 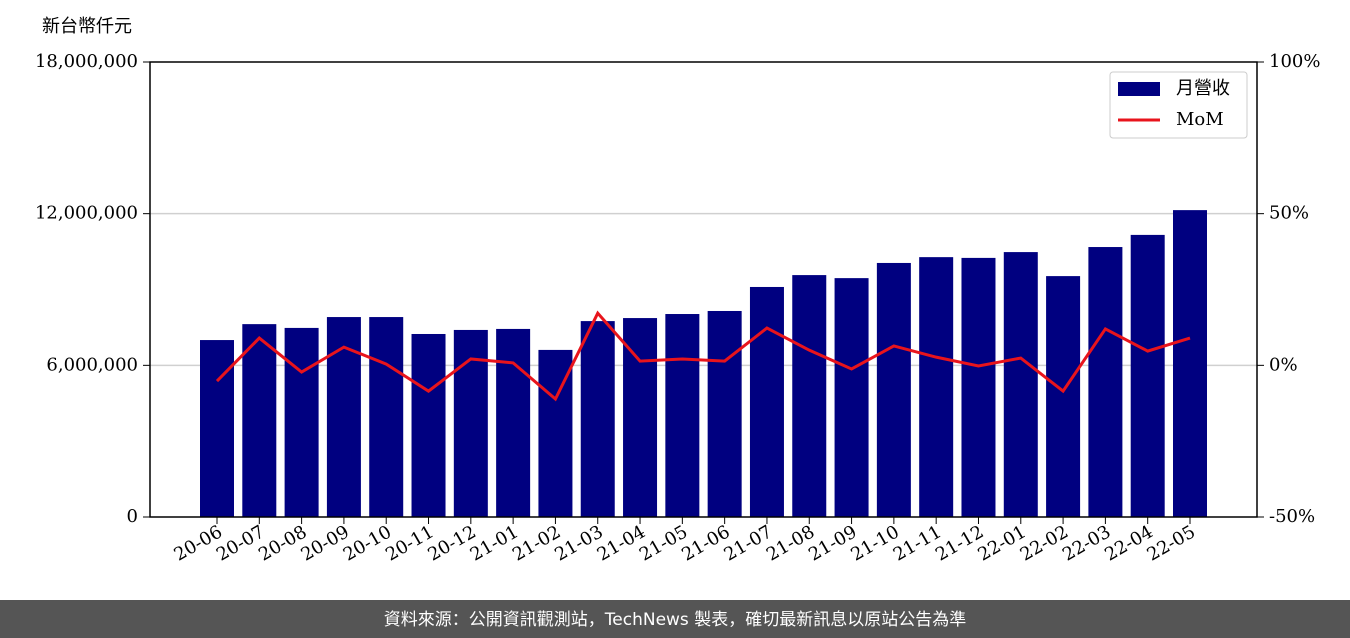 I want to click on y2-tick-label: 100%, so click(x=1294, y=61).